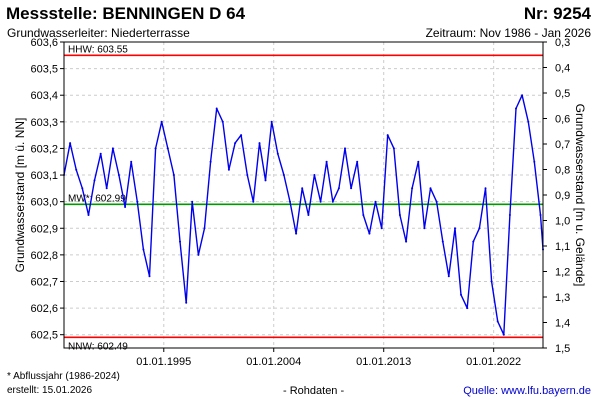 Image resolution: width=600 pixels, height=400 pixels. I want to click on y-tick-label: 603,2, so click(44, 149).